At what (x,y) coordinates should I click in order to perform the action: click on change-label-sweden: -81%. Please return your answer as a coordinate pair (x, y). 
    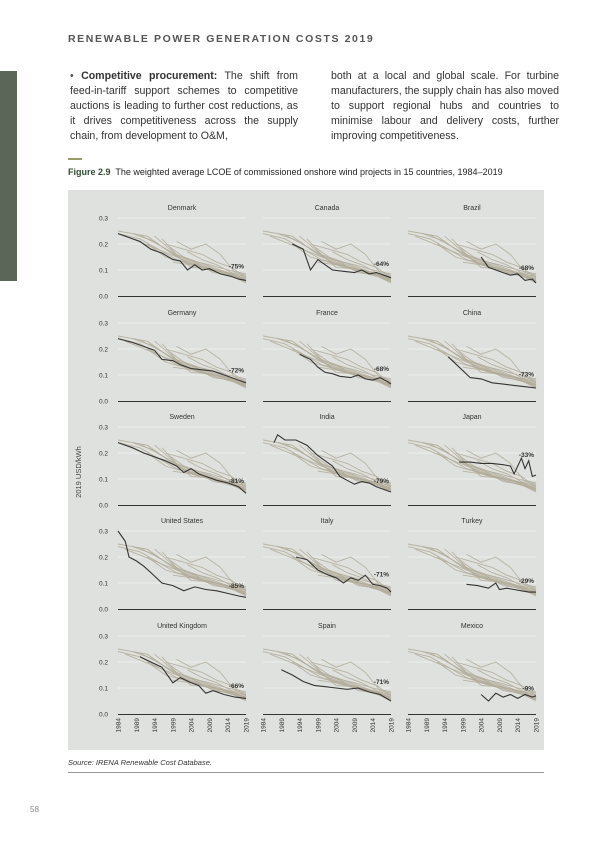
    Looking at the image, I should click on (236, 481).